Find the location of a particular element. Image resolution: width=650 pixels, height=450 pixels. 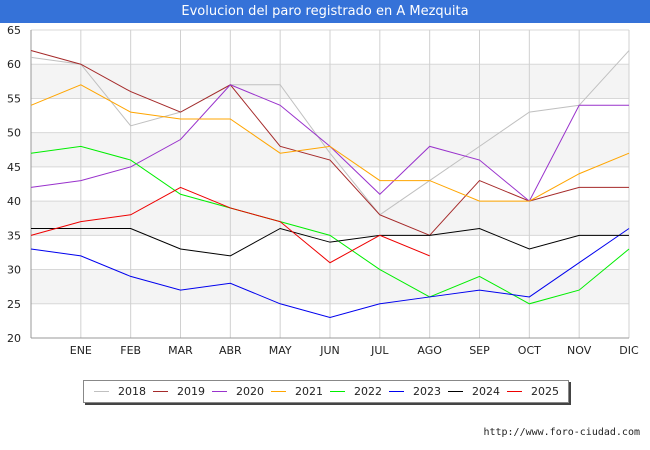

y-tick-label: 20 is located at coordinates (14, 338).